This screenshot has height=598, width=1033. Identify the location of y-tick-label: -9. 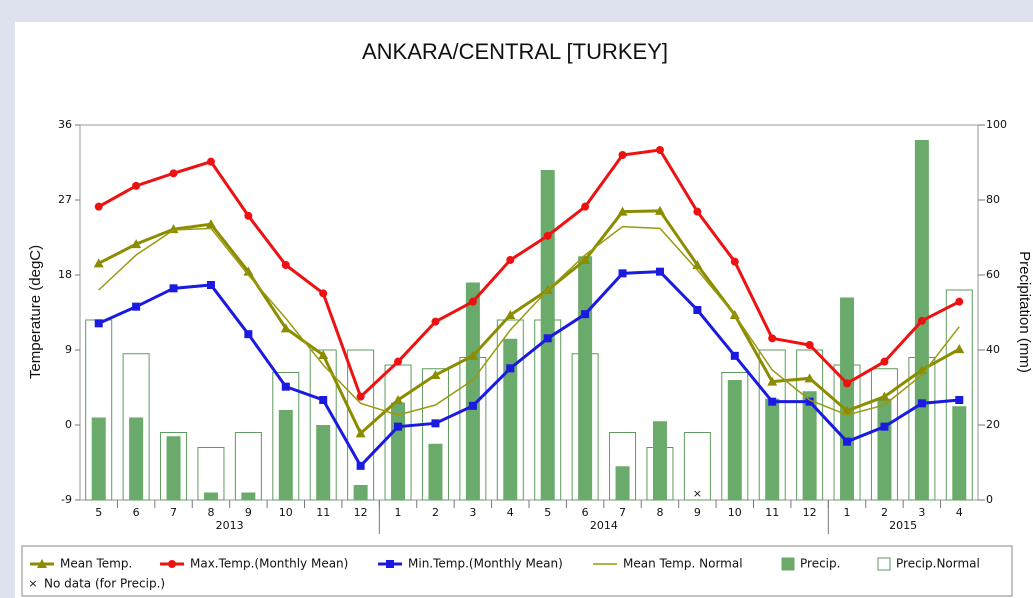
(66, 499).